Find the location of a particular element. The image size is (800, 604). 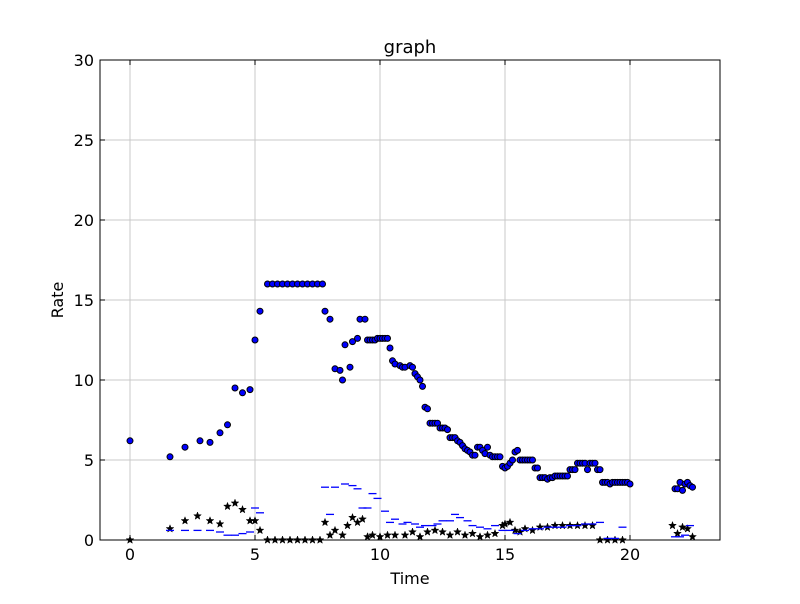

y-tick-label: 30 is located at coordinates (84, 60).